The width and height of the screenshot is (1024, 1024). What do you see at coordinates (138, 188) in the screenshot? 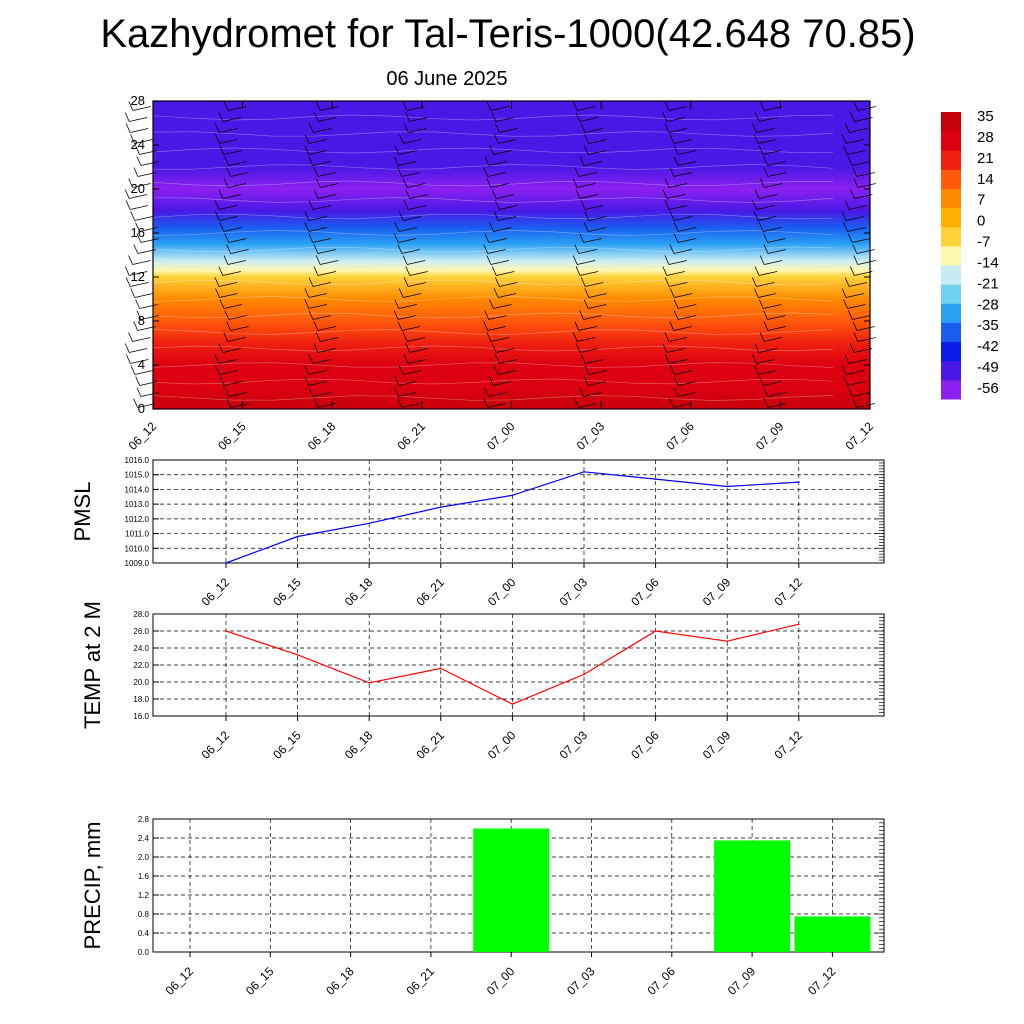
I see `y-tick-label: 20` at bounding box center [138, 188].